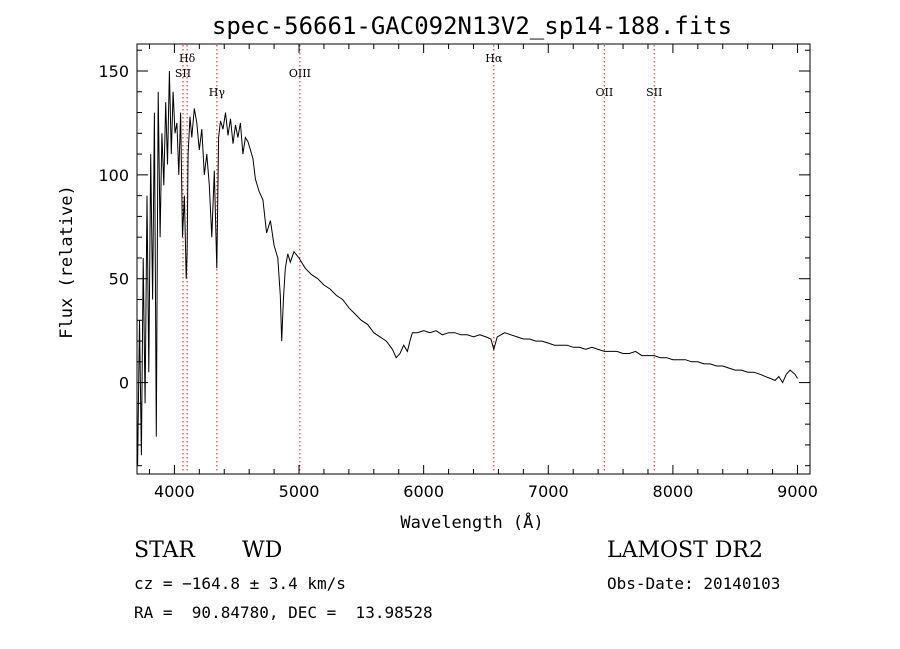  Describe the element at coordinates (494, 58) in the screenshot. I see `line-marker-label: Hα` at that location.